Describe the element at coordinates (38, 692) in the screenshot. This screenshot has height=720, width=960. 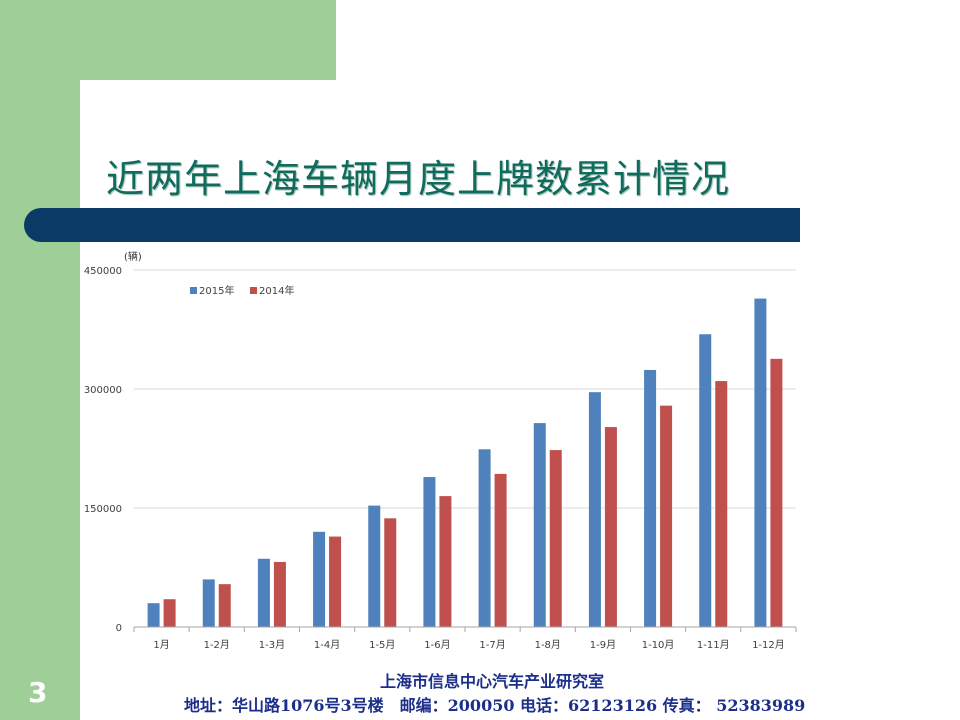
I see `page-number: 3` at that location.